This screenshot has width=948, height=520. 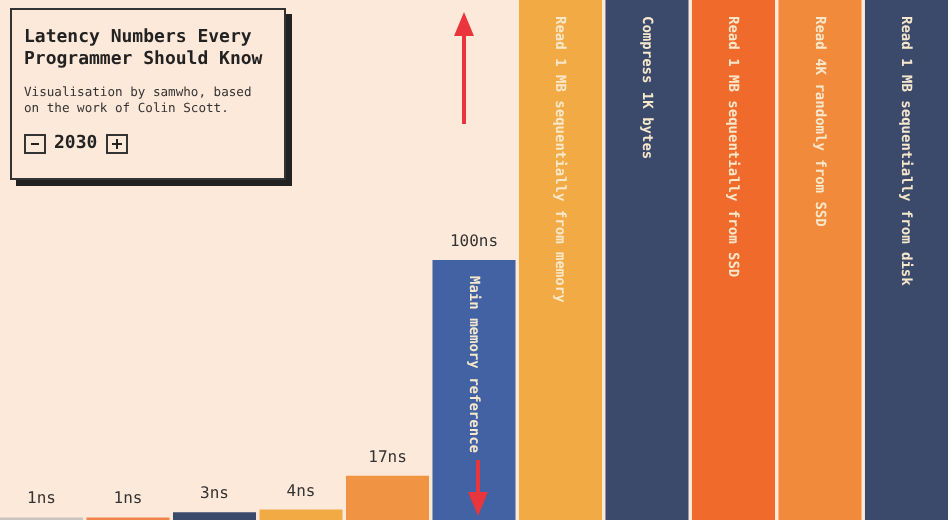 I want to click on data-label: 3ns, so click(x=215, y=493).